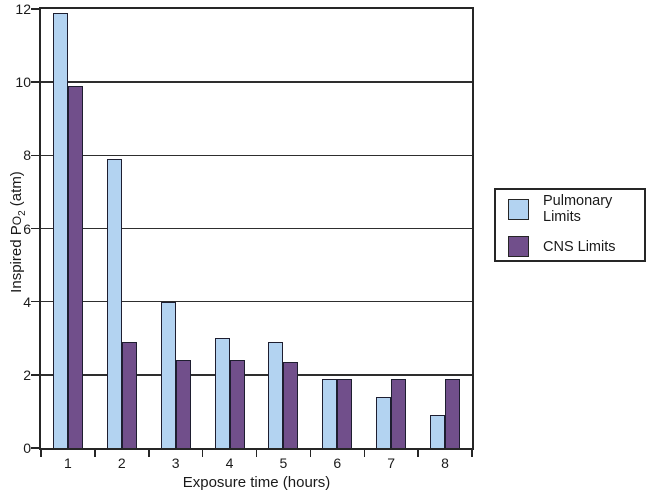 This screenshot has height=496, width=650. I want to click on y-tick-label-10: 10, so click(23, 82).